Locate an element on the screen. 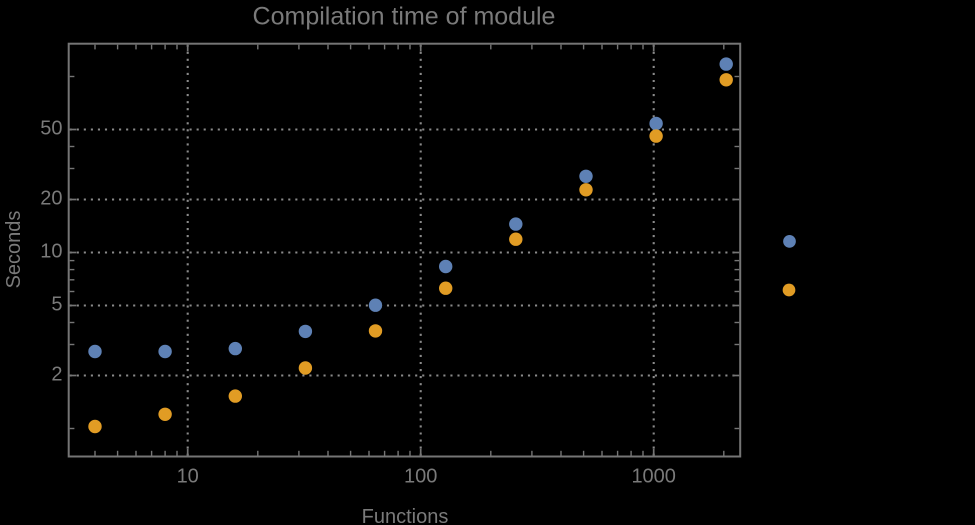 The width and height of the screenshot is (975, 525). svg-text: 20 is located at coordinates (51, 198).